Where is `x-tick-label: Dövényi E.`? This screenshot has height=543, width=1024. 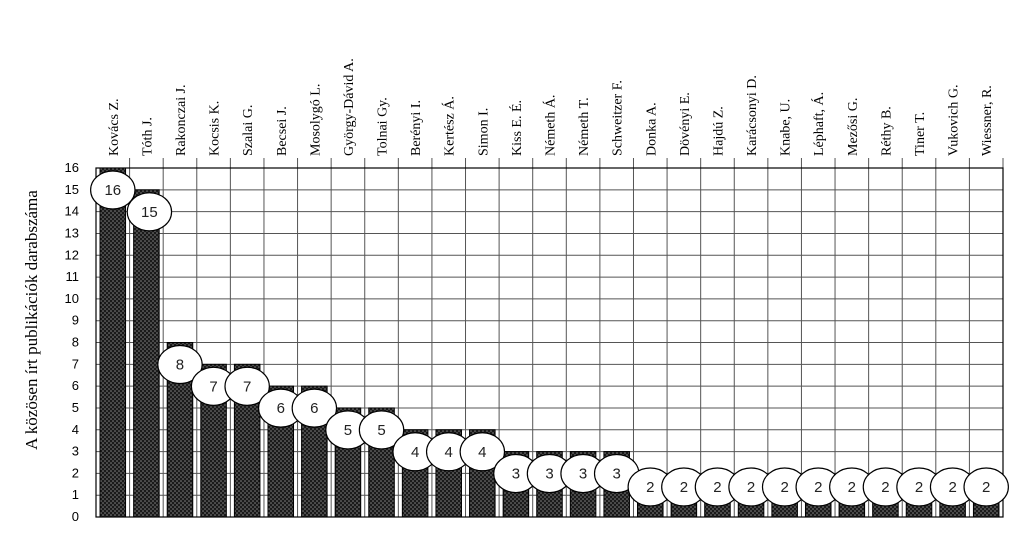
x-tick-label: Dövényi E. is located at coordinates (685, 124).